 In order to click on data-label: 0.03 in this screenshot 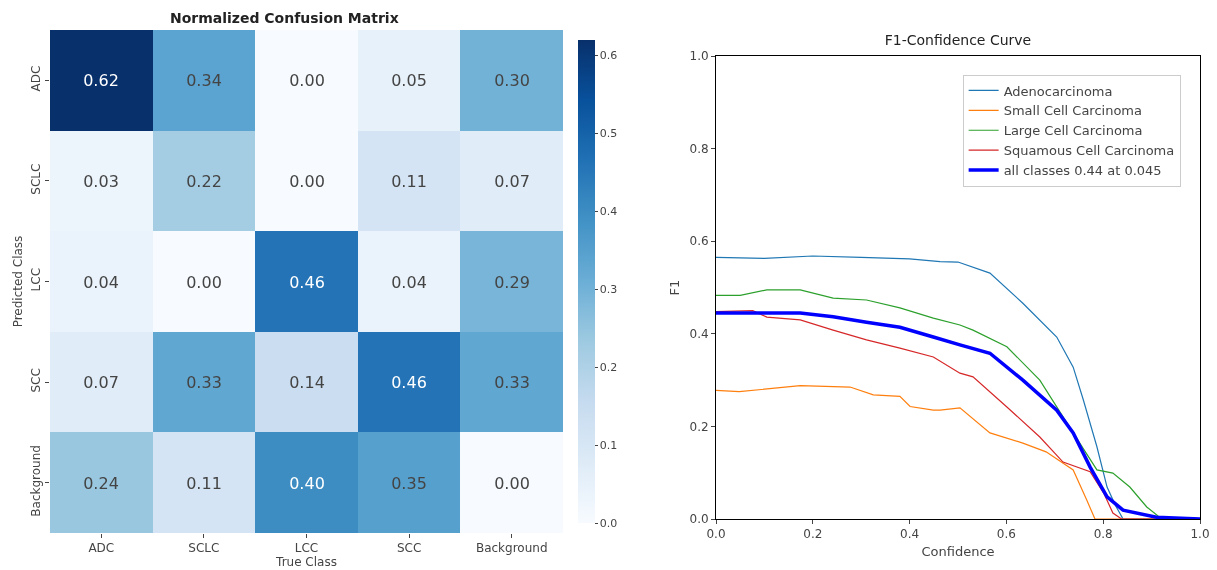, I will do `click(101, 181)`.